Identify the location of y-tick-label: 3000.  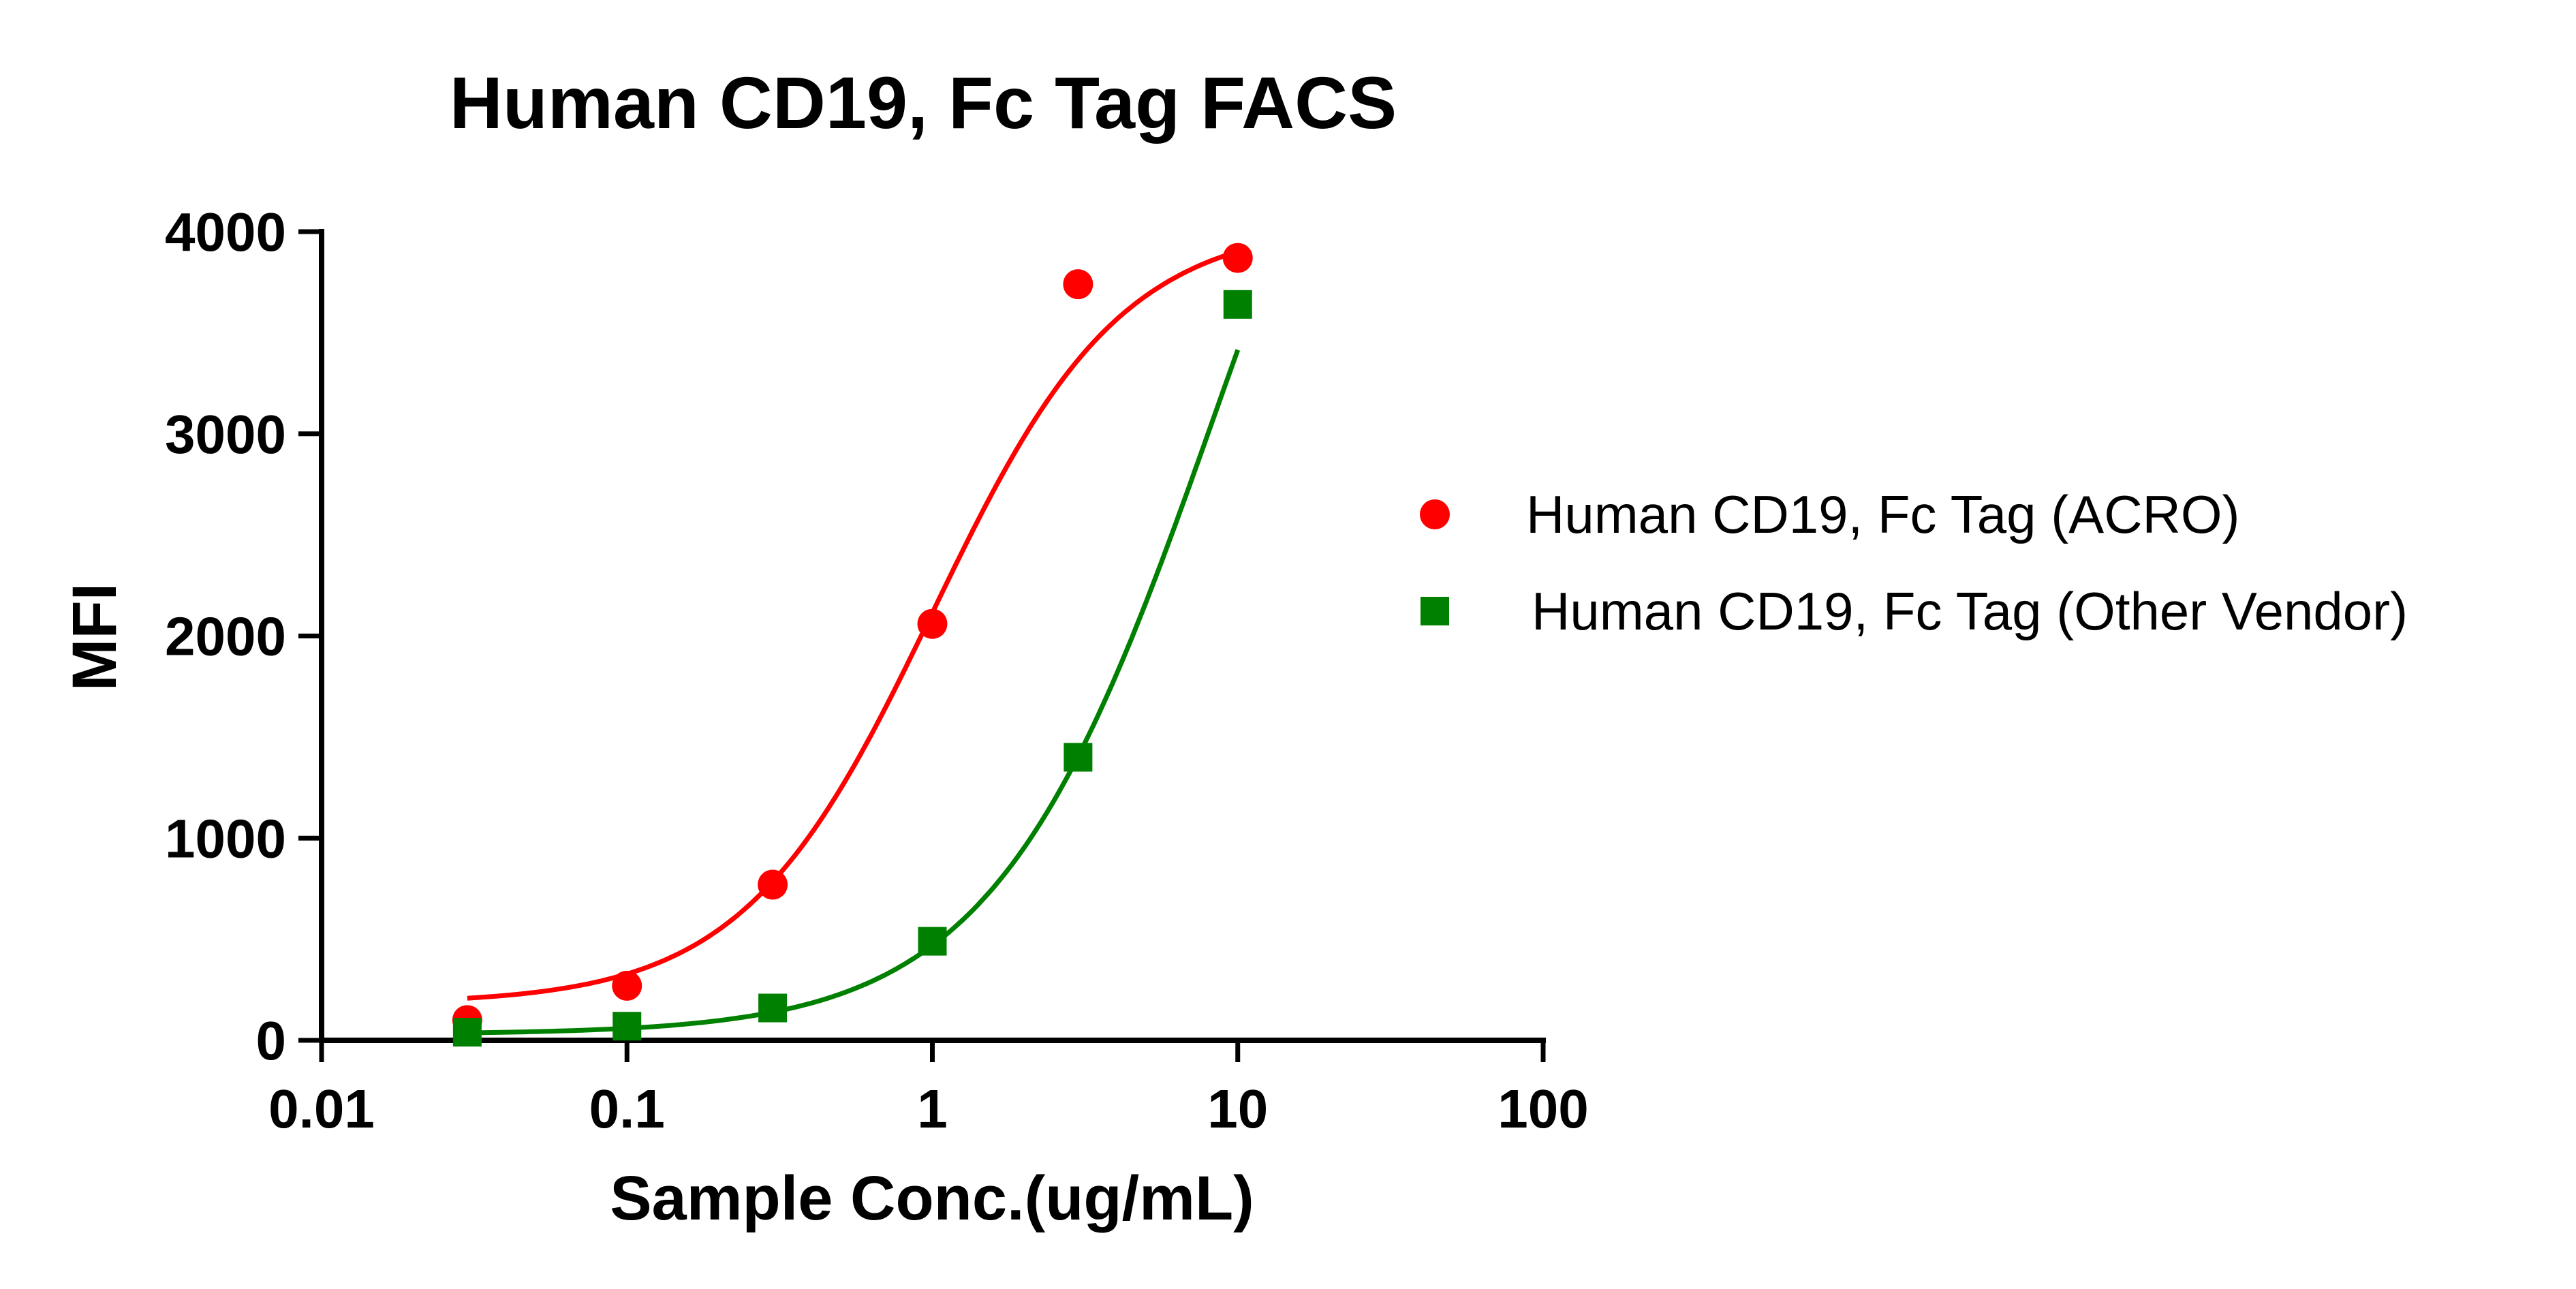
(226, 434).